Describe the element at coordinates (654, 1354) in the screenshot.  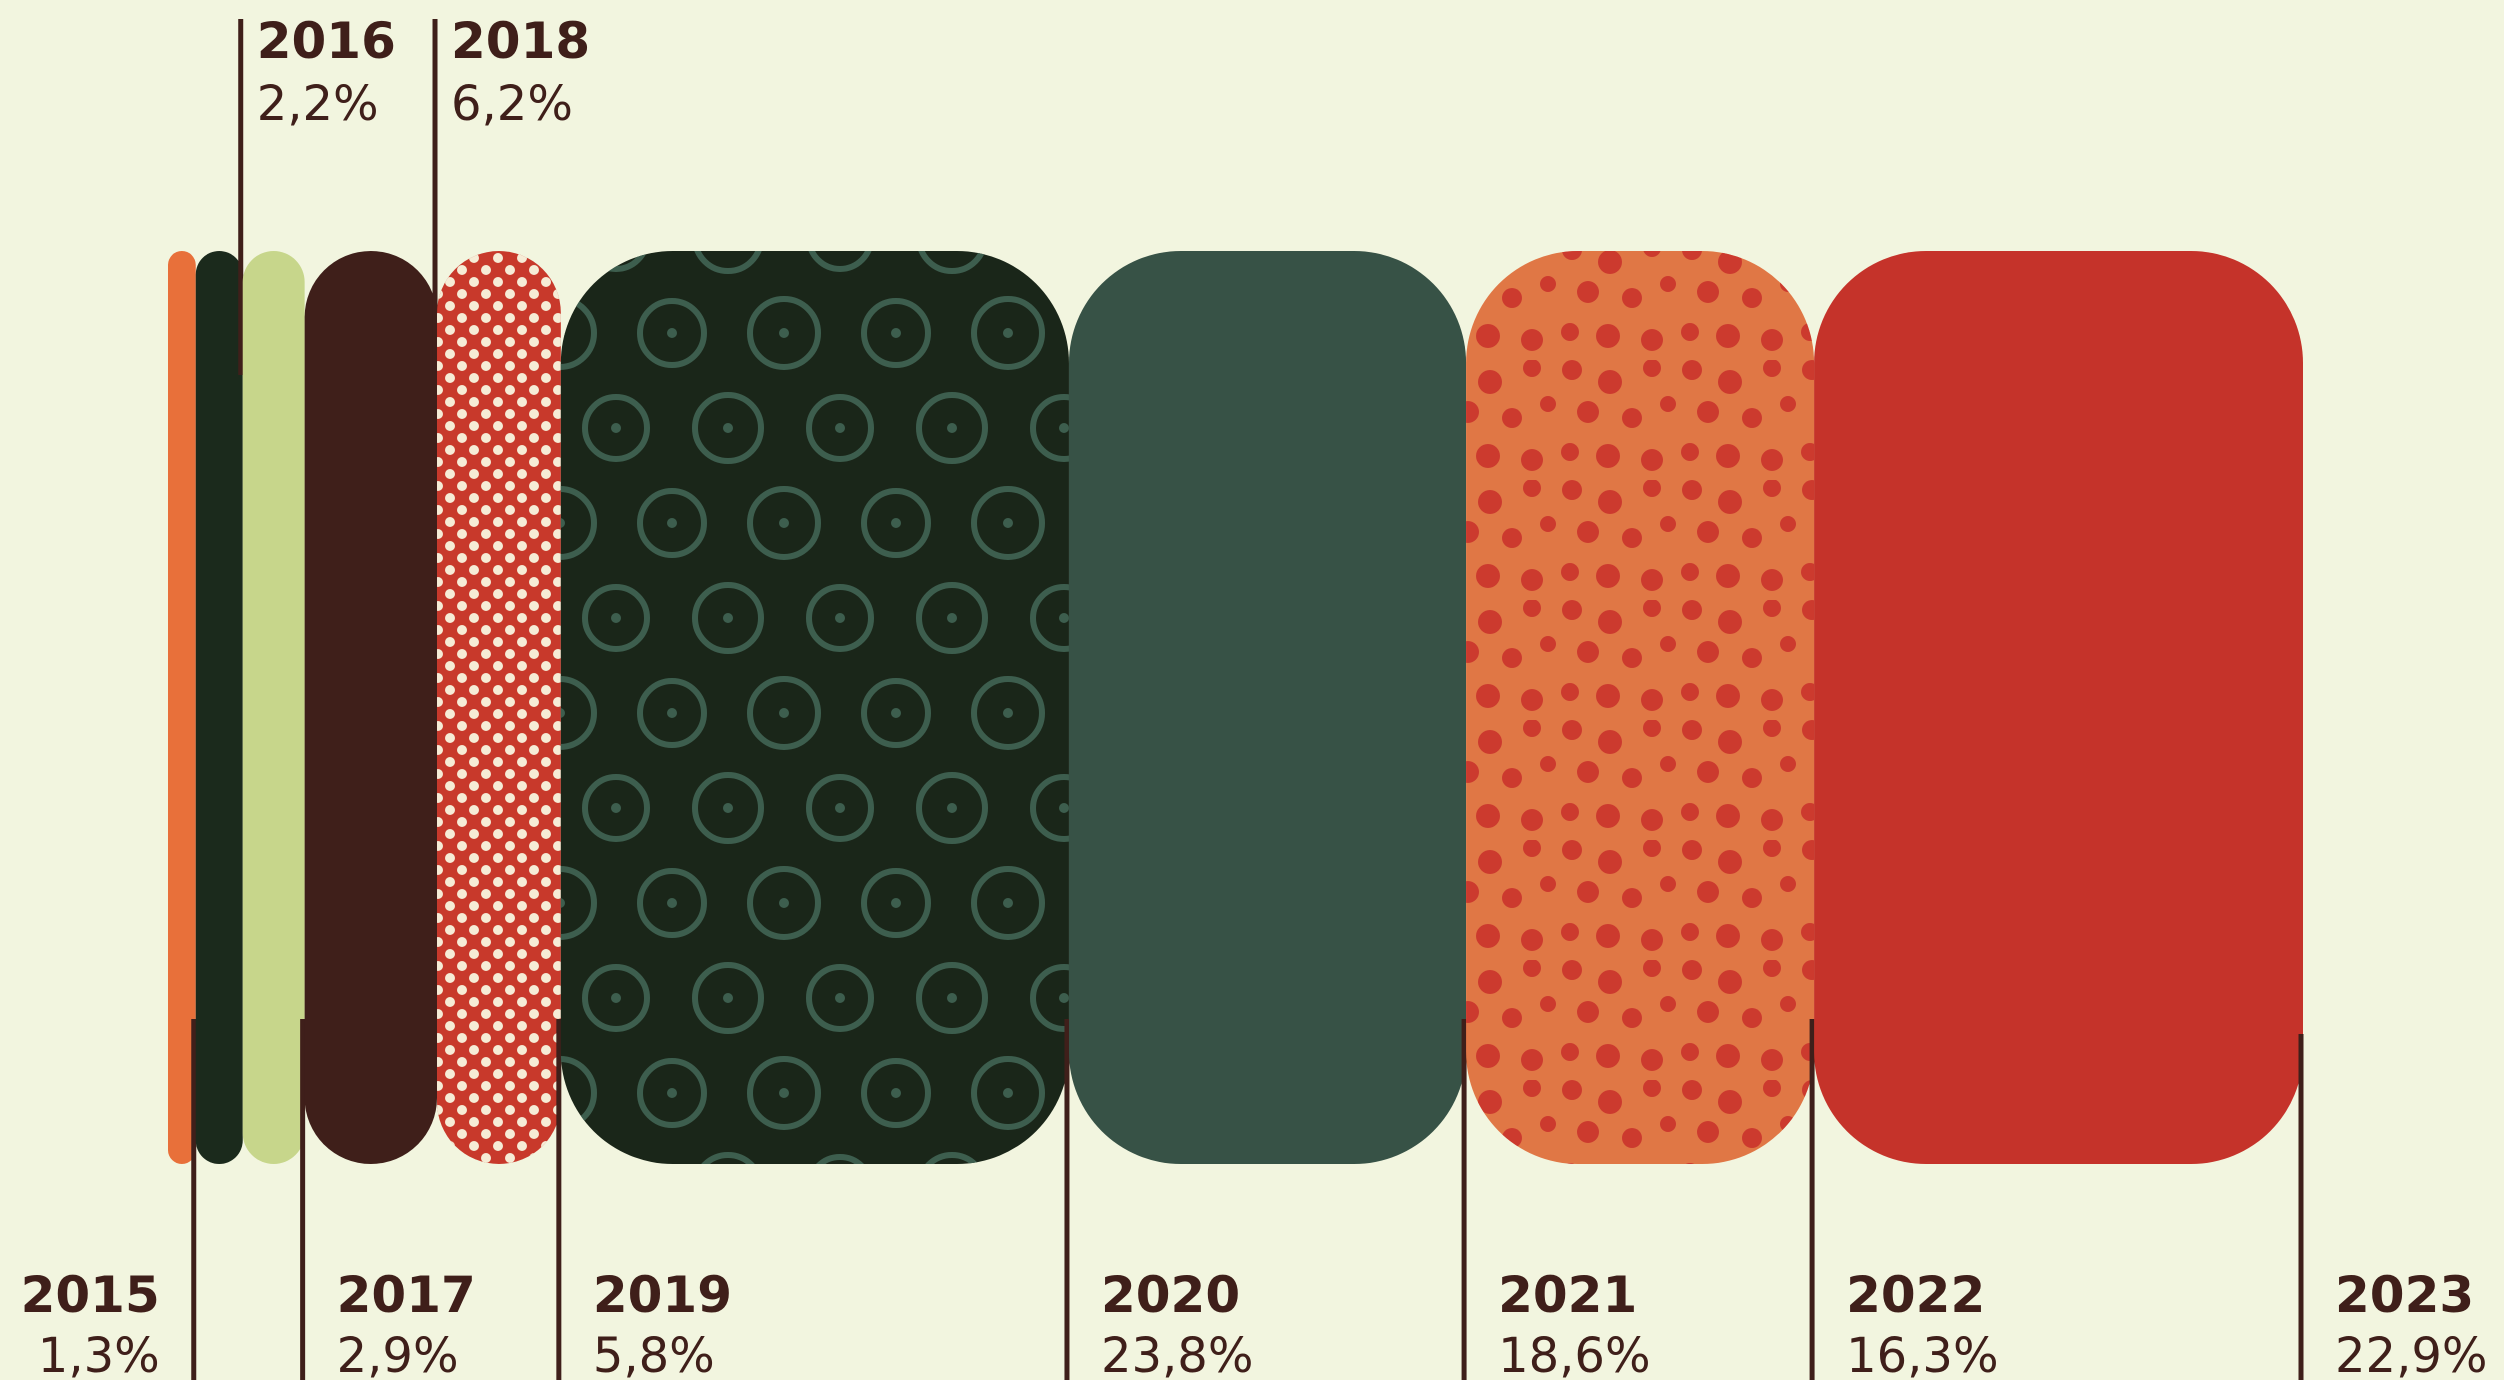
I see `value-label: 5,8%` at that location.